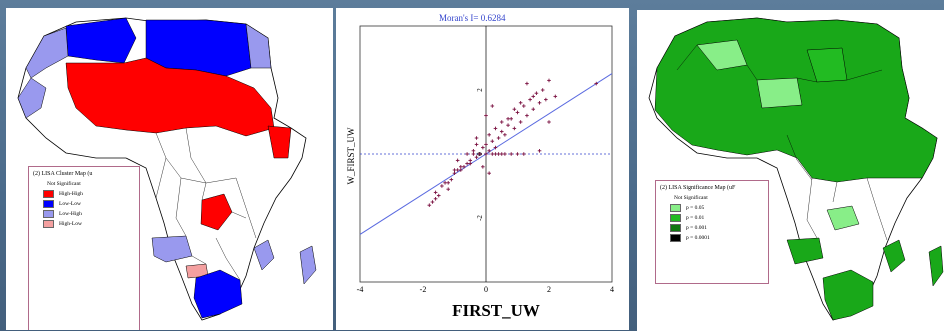 This screenshot has width=944, height=331. What do you see at coordinates (70, 204) in the screenshot?
I see `legend-label: Low-Low` at bounding box center [70, 204].